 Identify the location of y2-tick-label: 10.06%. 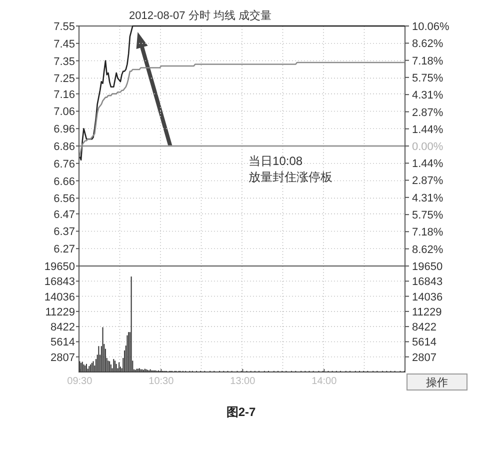
(431, 27).